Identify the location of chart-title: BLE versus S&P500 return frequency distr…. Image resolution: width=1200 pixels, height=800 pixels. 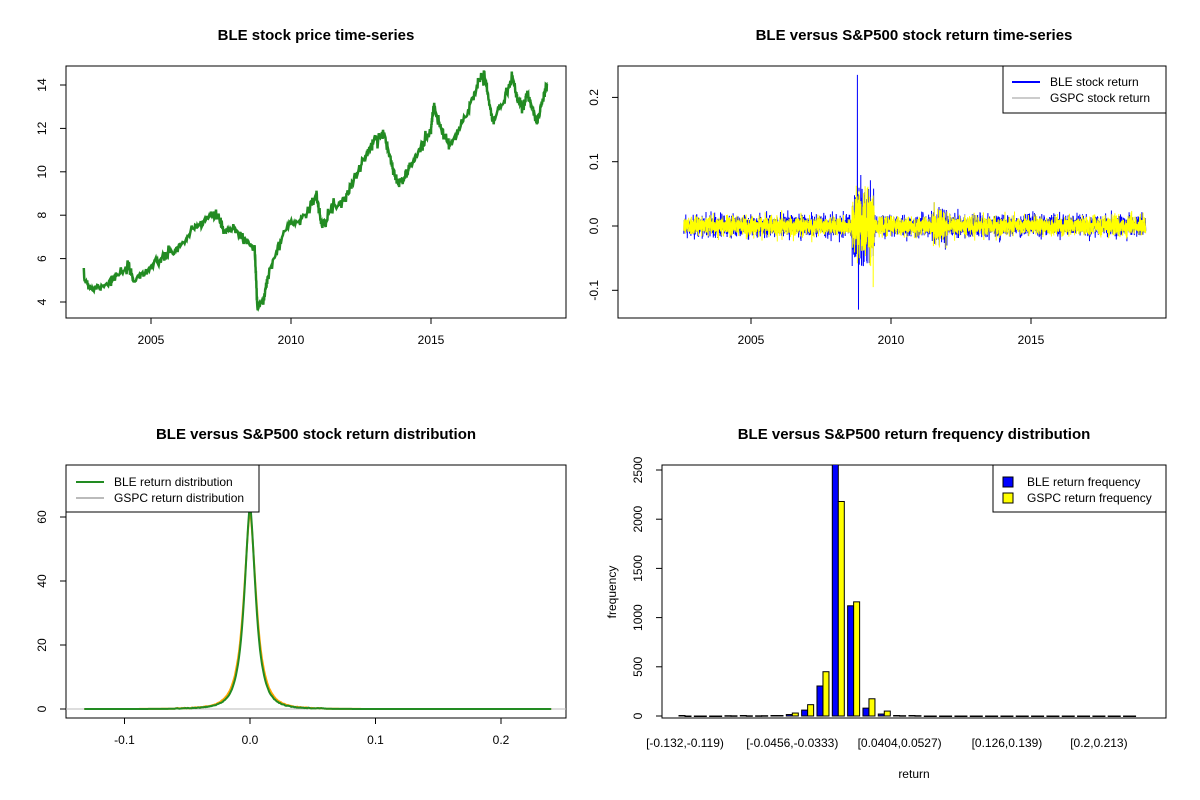
(914, 434).